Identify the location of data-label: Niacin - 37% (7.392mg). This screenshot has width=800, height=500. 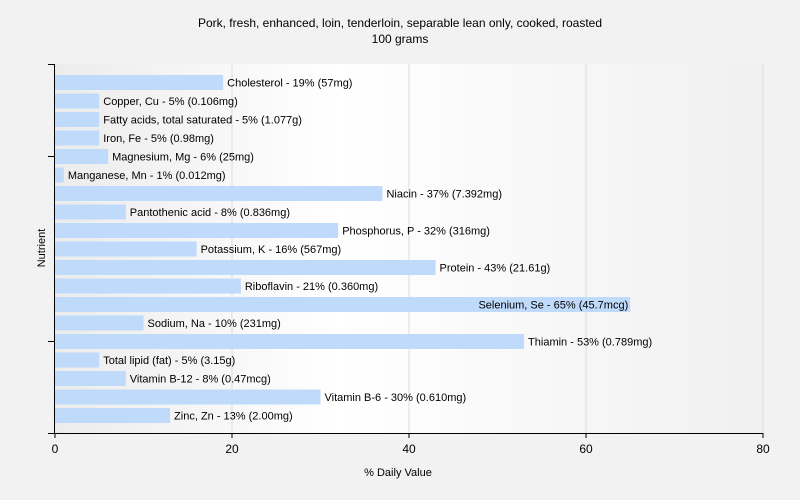
(444, 195).